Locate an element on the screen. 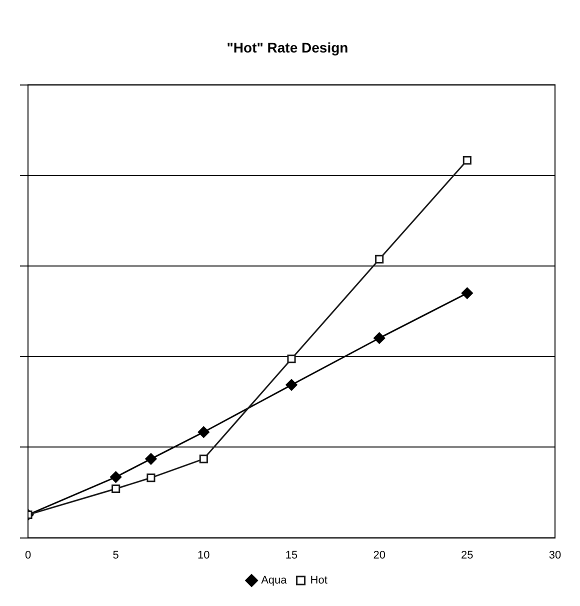 The image size is (580, 606). x-tick-label: 20 is located at coordinates (379, 555).